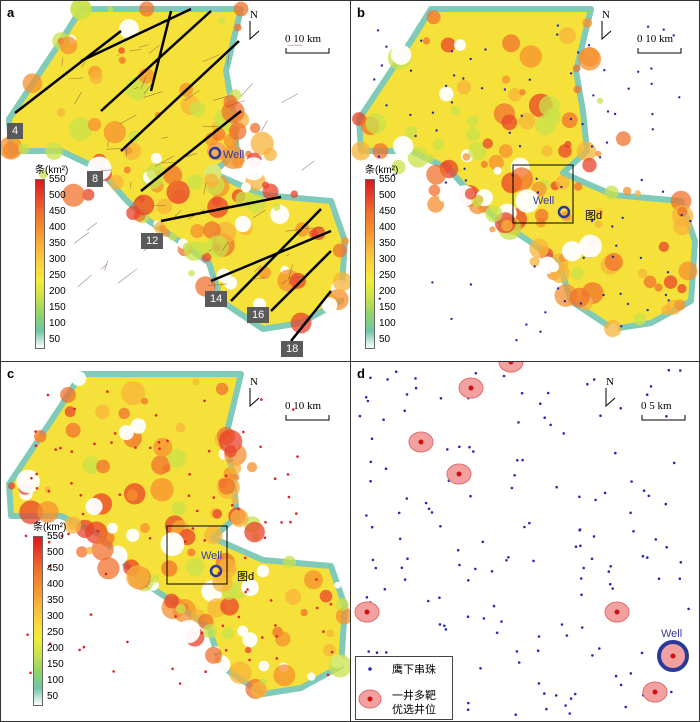 The image size is (700, 722). I want to click on well-marker-icon, so click(564, 212).